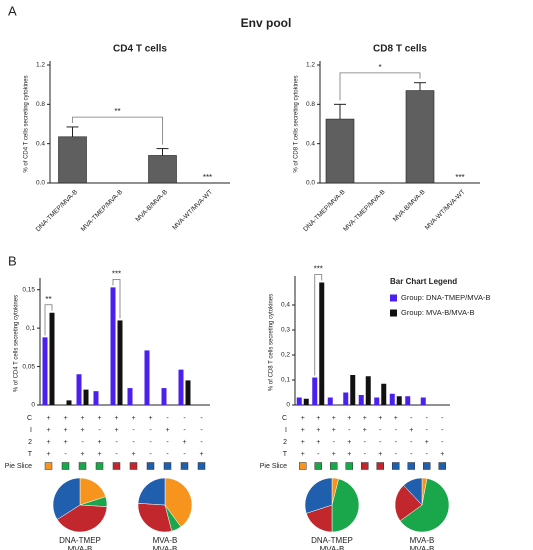  Describe the element at coordinates (140, 49) in the screenshot. I see `chart-title: CD4 T cells` at that location.